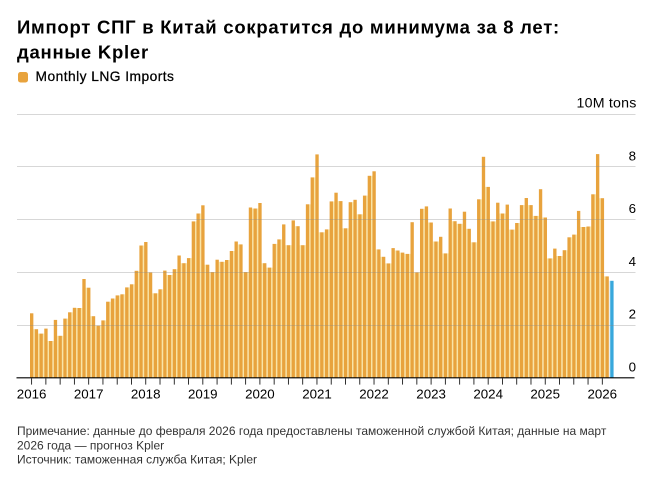  What do you see at coordinates (83, 52) in the screenshot?
I see `svg-text: данные Kpler` at bounding box center [83, 52].